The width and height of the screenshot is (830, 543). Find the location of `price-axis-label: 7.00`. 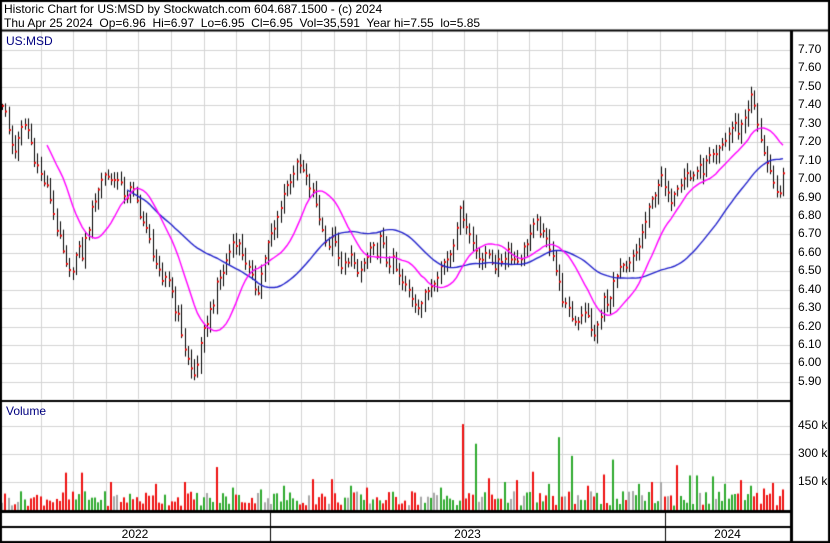

price-axis-label: 7.00 is located at coordinates (810, 178).